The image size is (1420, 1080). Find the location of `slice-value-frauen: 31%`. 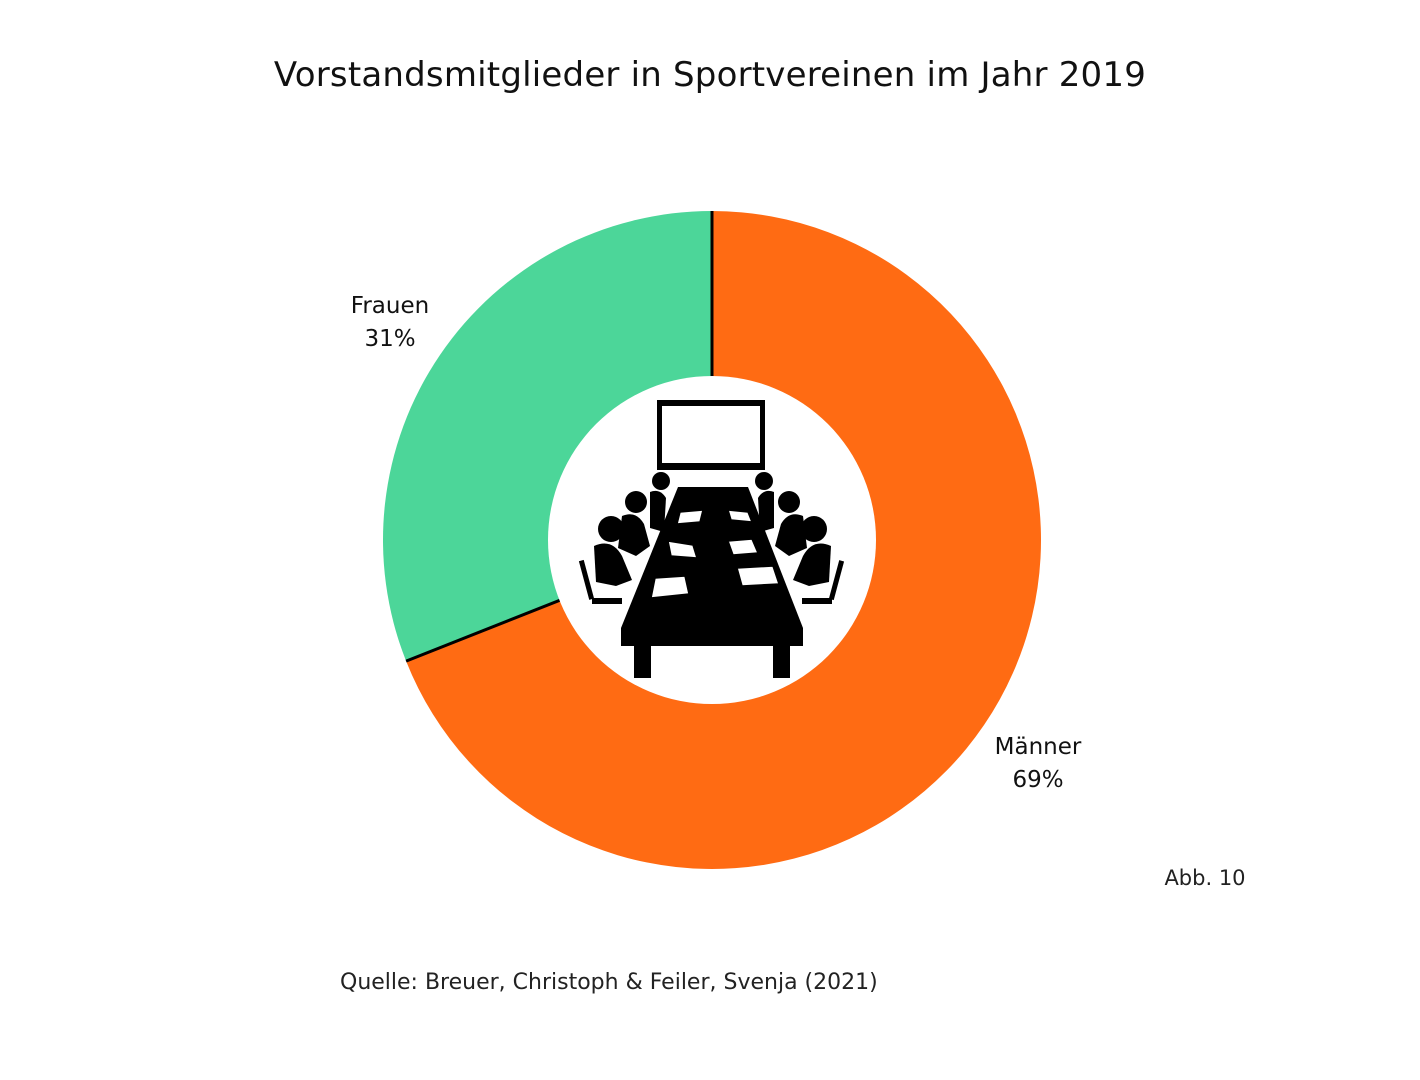

slice-value-frauen: 31% is located at coordinates (390, 339).